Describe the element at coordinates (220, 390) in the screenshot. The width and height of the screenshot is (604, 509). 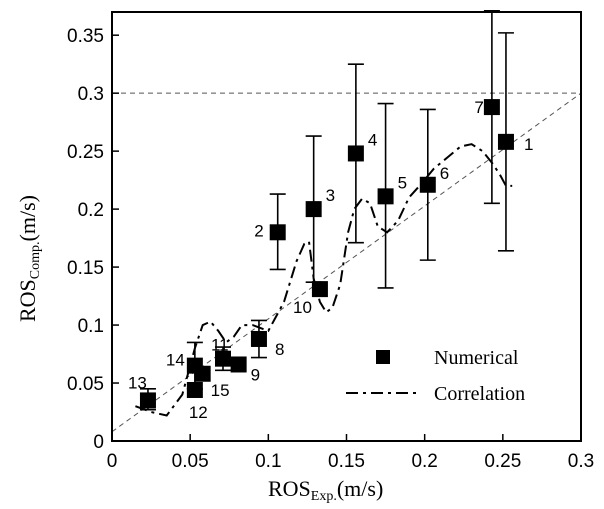
I see `point-label: 15` at that location.